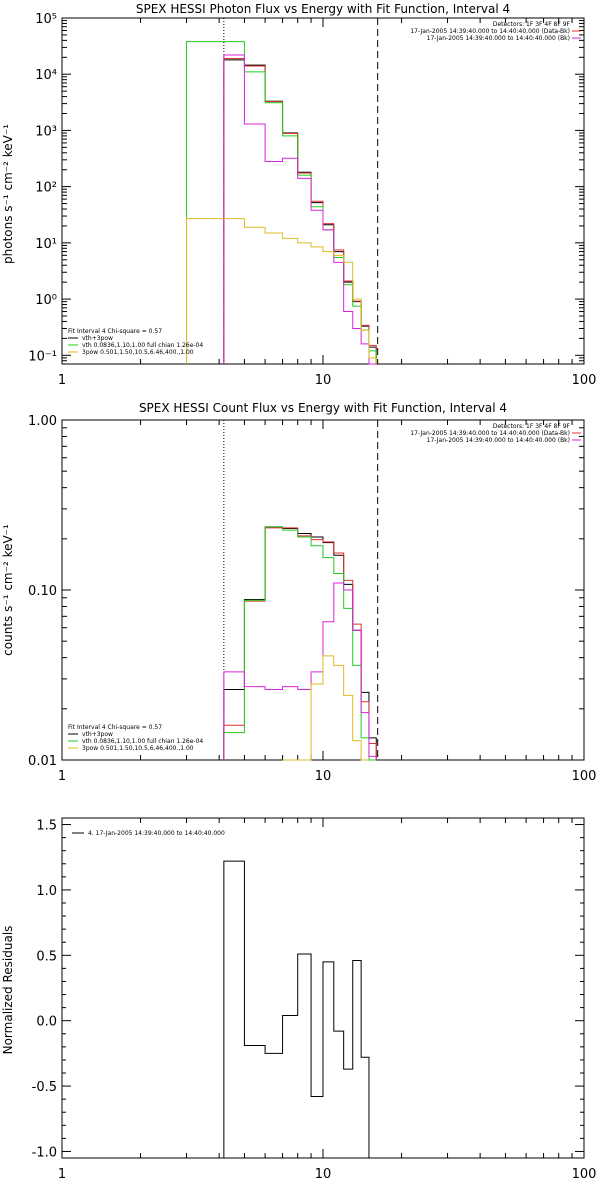  Describe the element at coordinates (44, 1152) in the screenshot. I see `y-tick-label: -1.0` at that location.